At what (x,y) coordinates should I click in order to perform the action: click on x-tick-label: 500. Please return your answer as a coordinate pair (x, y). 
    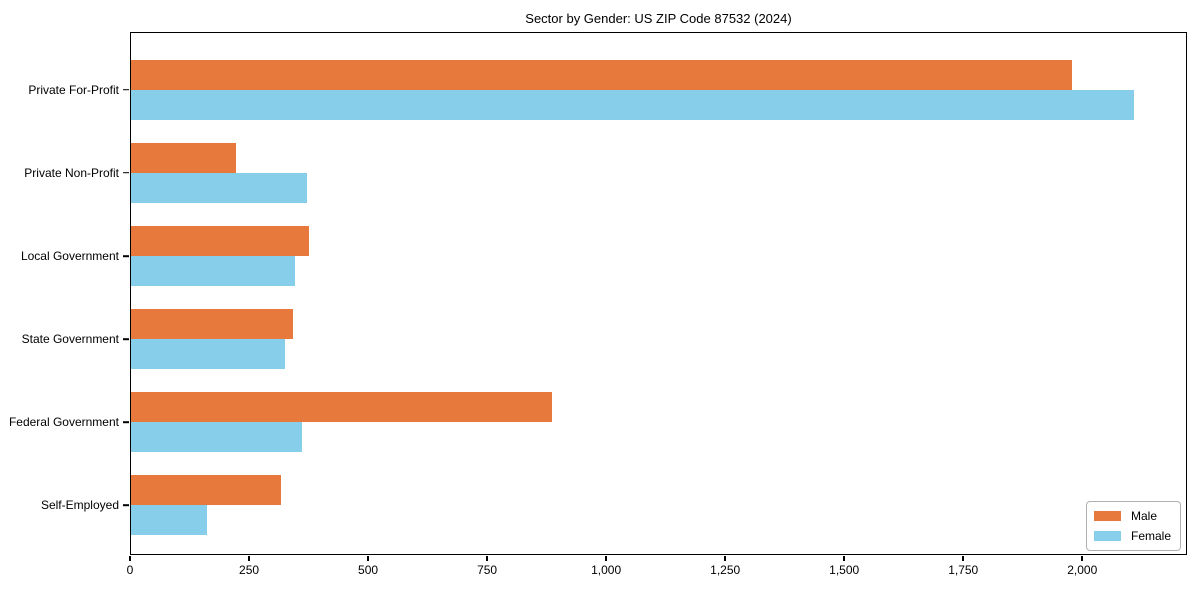
    Looking at the image, I should click on (368, 570).